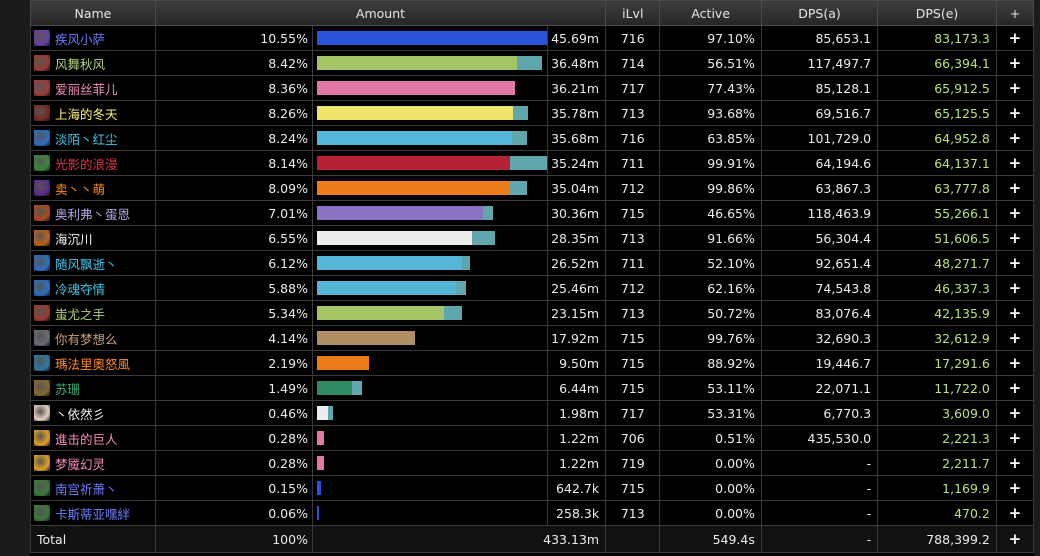 Image resolution: width=1040 pixels, height=556 pixels. I want to click on item-level: 719, so click(633, 463).